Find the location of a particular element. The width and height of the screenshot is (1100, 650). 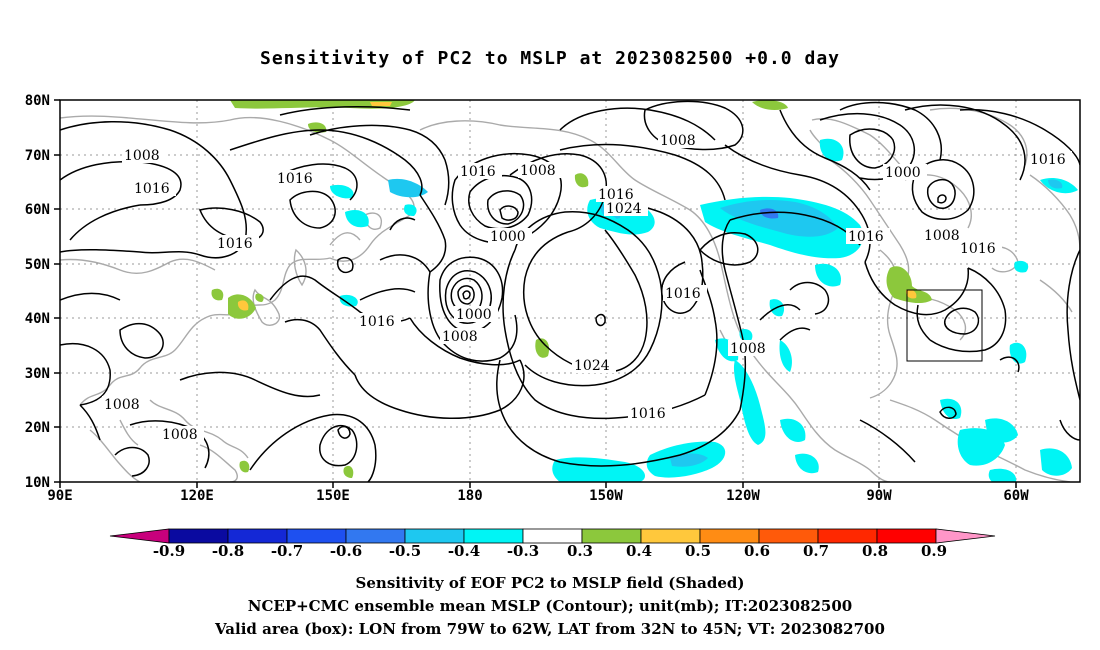

colorbar-label: -0.3 is located at coordinates (523, 551).